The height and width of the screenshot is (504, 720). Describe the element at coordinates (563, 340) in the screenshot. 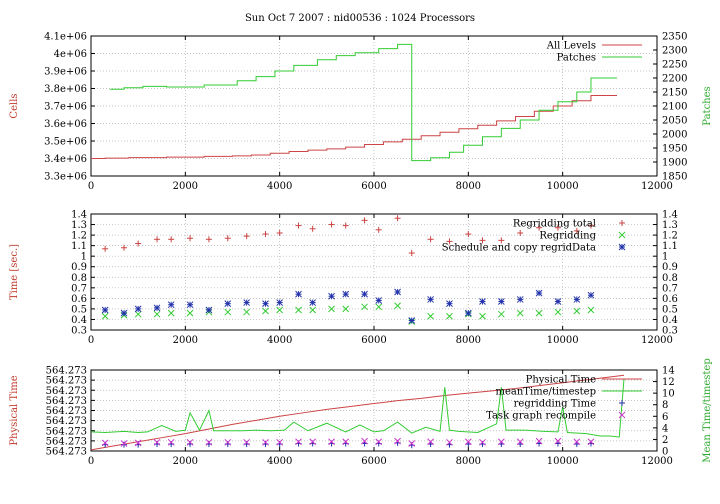

I see `x-tick-label: 10000` at that location.